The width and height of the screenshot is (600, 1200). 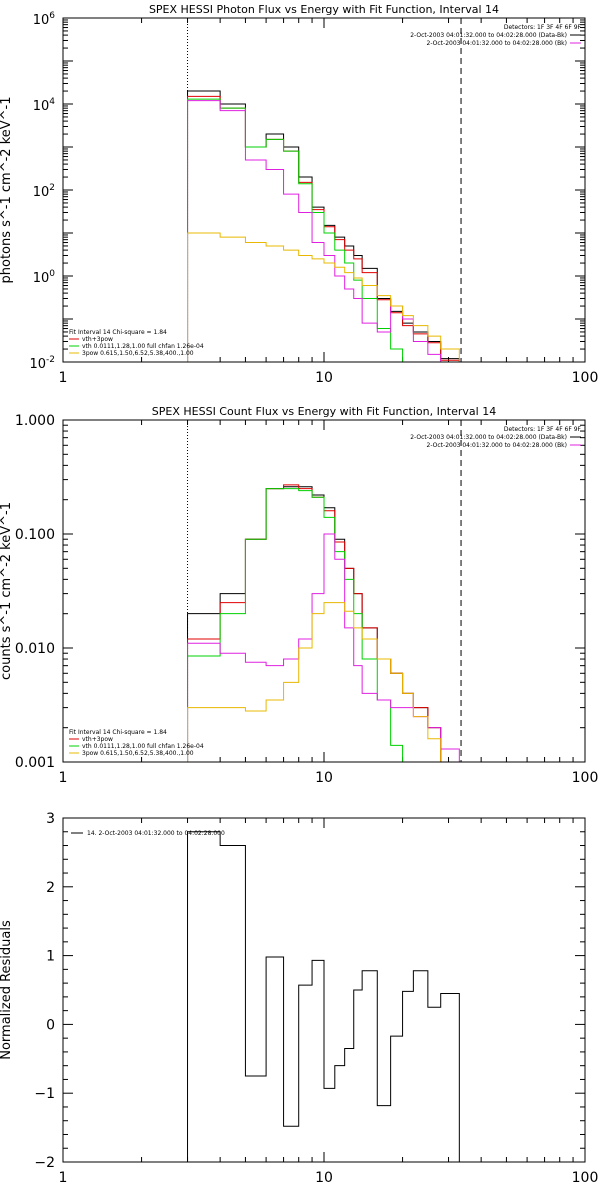 What do you see at coordinates (44, 191) in the screenshot?
I see `y-tick-label: 10²` at bounding box center [44, 191].